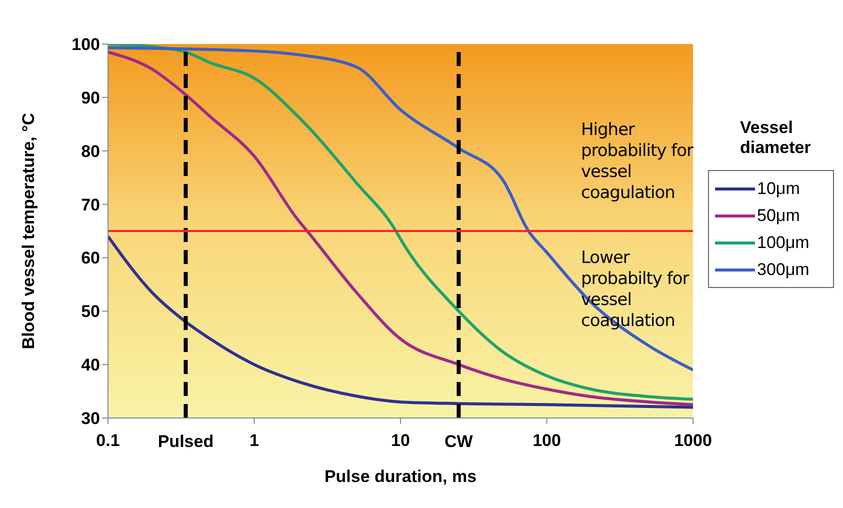  I want to click on legend-label: 50μm, so click(778, 216).